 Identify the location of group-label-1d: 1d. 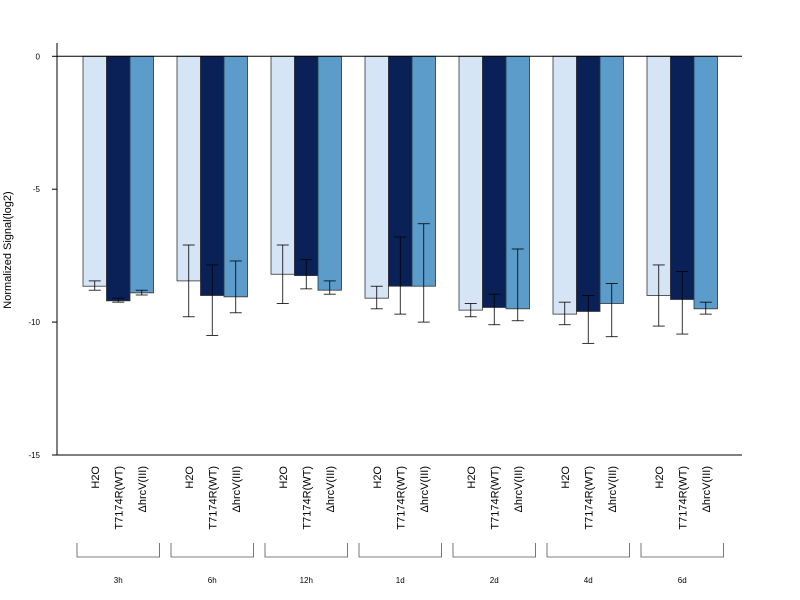
(400, 580).